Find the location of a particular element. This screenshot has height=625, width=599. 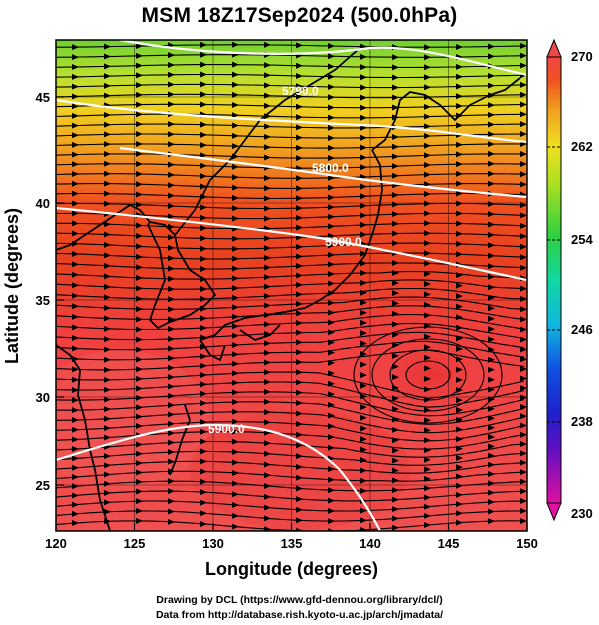

colorbar-label-246: 246 is located at coordinates (582, 329).